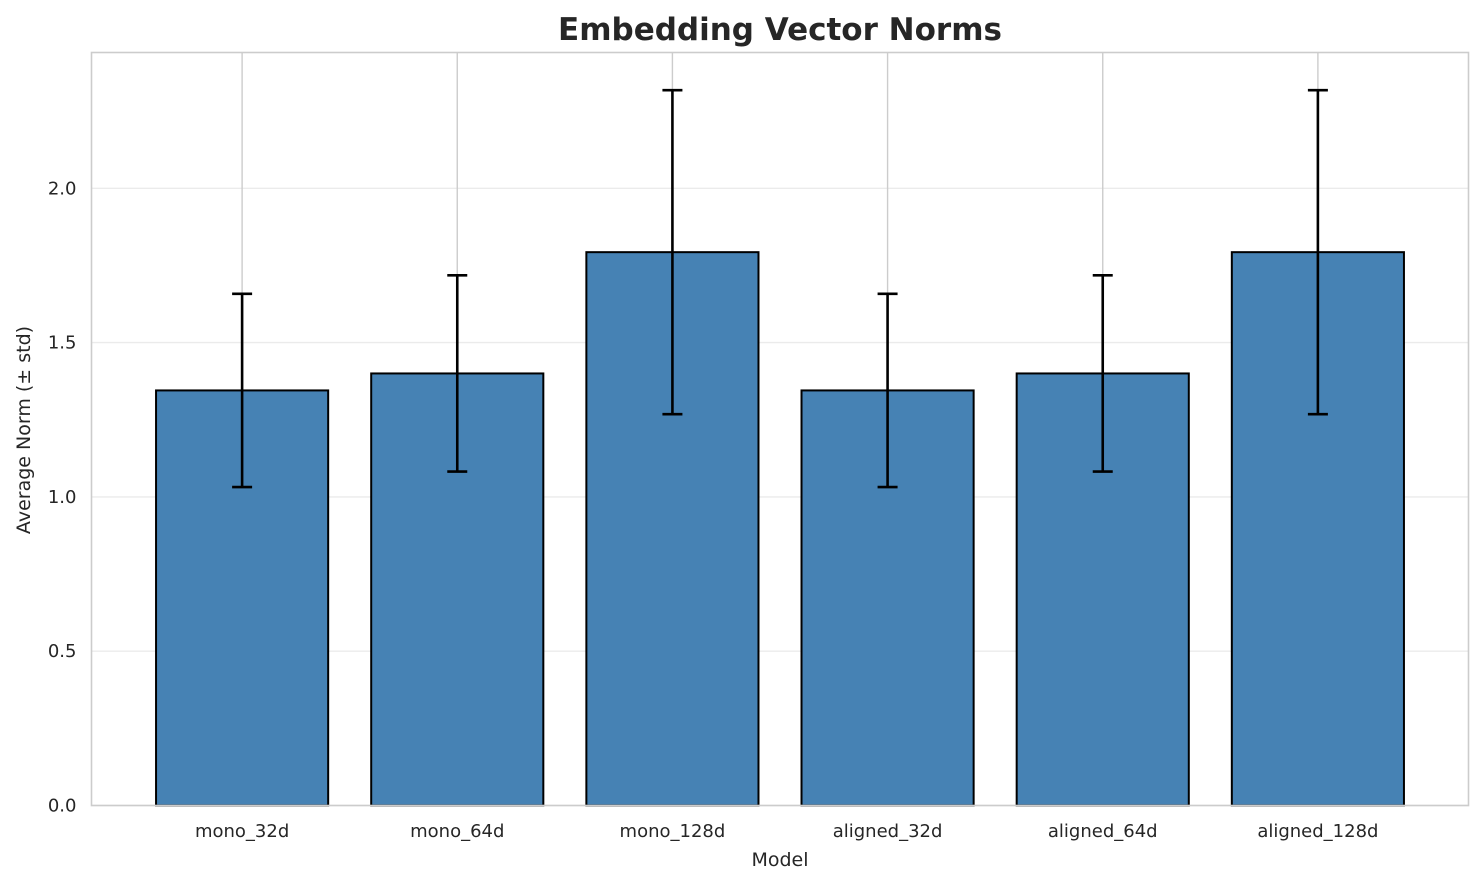  What do you see at coordinates (242, 390) in the screenshot?
I see `error-bar-mono_32d` at bounding box center [242, 390].